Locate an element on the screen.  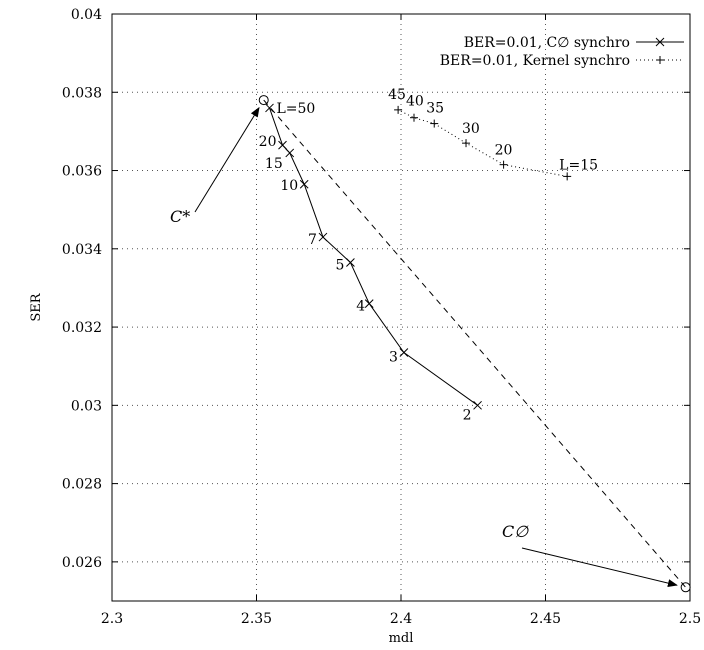
annotation-c-star: C* is located at coordinates (215, 166).